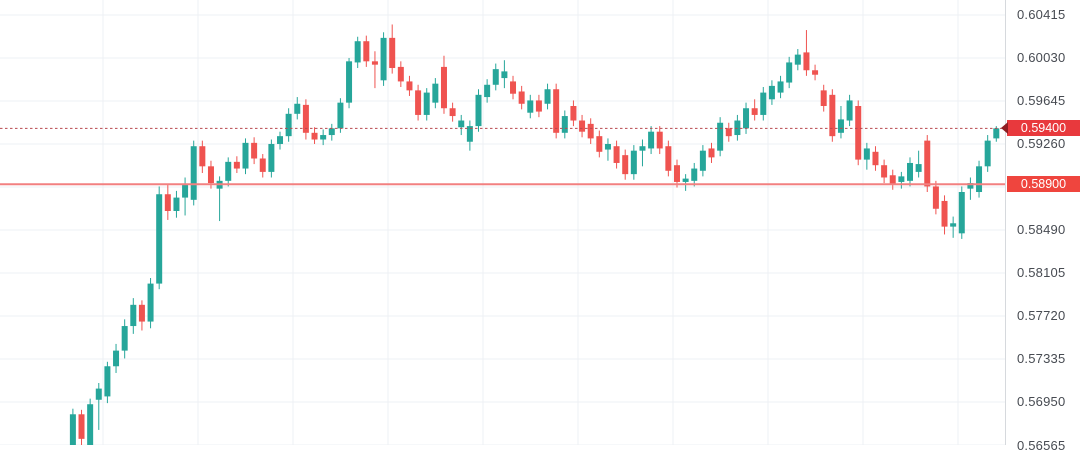 The image size is (1080, 453). Describe the element at coordinates (1004, 128) in the screenshot. I see `price-tag-arrow-icon` at that location.